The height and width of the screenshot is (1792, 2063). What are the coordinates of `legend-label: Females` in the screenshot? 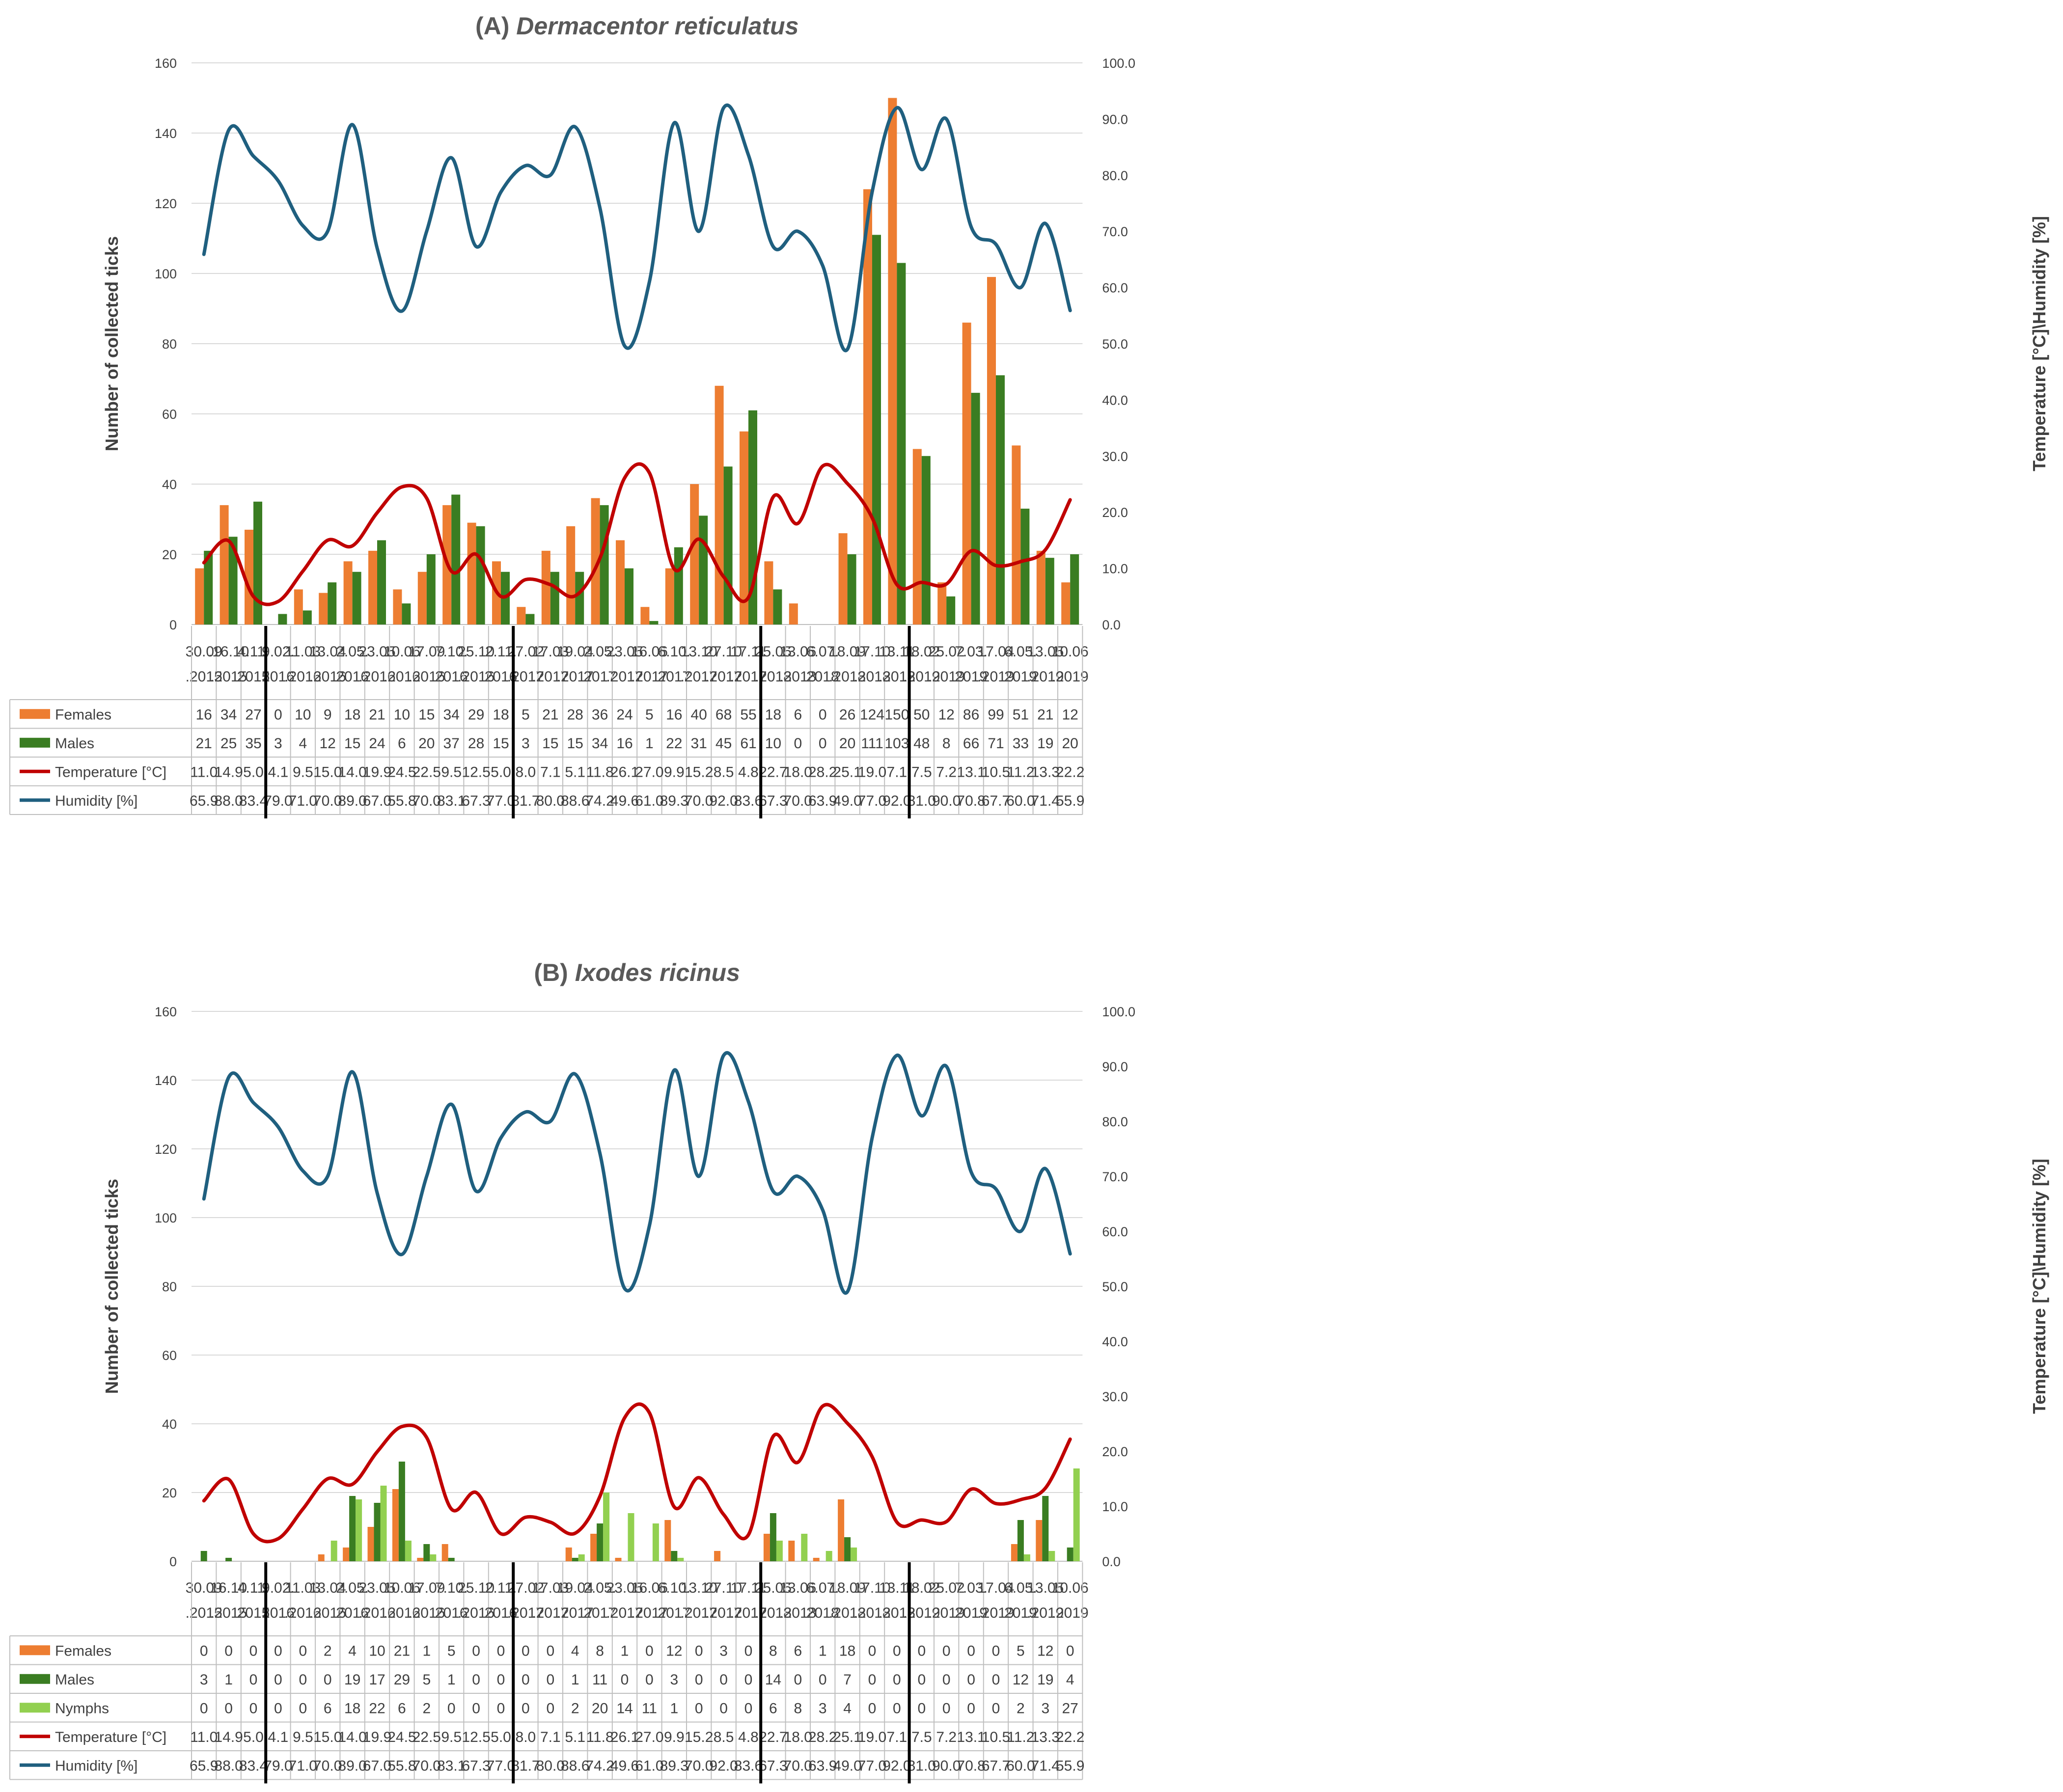 It's located at (83, 1651).